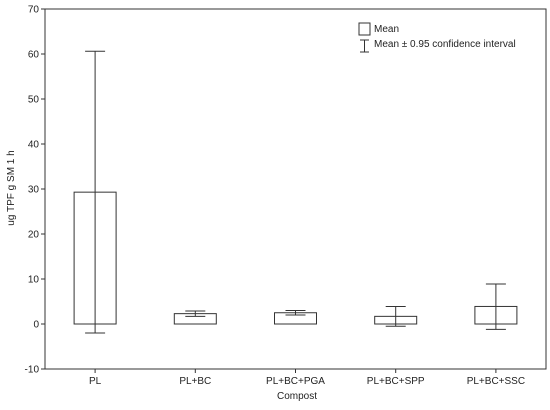 This screenshot has width=550, height=410. Describe the element at coordinates (195, 381) in the screenshot. I see `x-tick-label: PL+BC` at that location.